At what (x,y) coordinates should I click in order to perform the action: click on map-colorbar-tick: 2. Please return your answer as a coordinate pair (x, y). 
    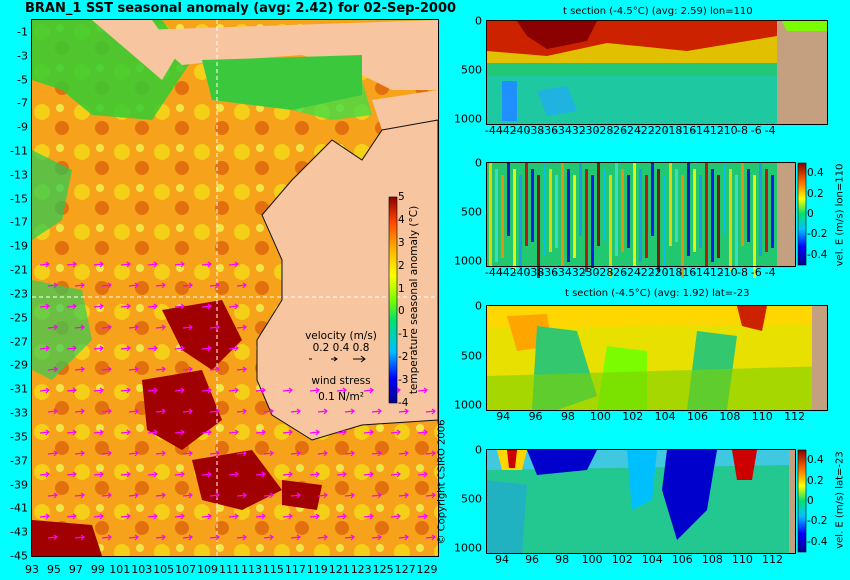
    Looking at the image, I should click on (401, 265).